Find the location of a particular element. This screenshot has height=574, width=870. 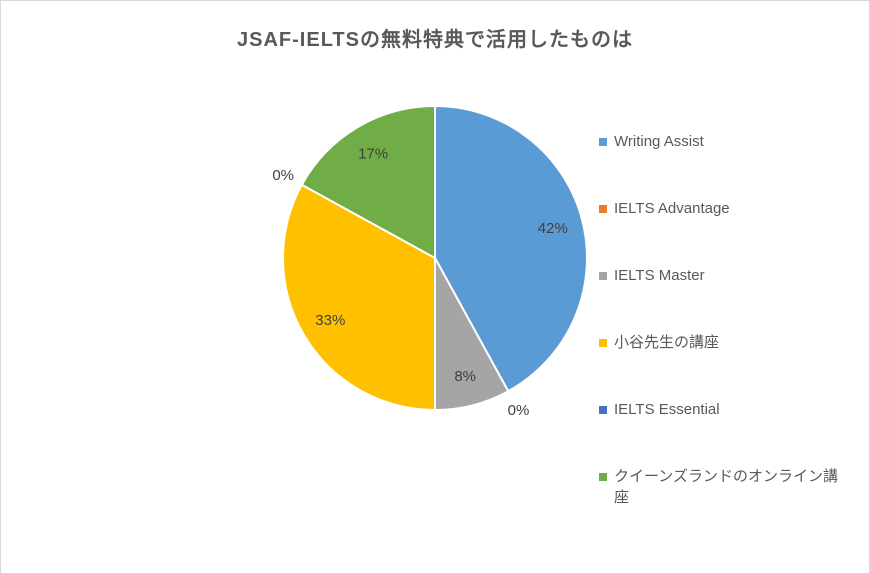

legend-item: 小谷先生の講座 is located at coordinates (659, 342).